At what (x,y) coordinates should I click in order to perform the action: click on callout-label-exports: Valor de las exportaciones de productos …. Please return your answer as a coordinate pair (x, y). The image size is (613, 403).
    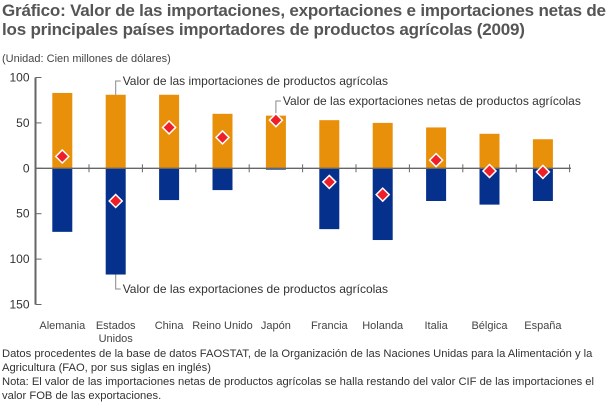
    Looking at the image, I should click on (255, 289).